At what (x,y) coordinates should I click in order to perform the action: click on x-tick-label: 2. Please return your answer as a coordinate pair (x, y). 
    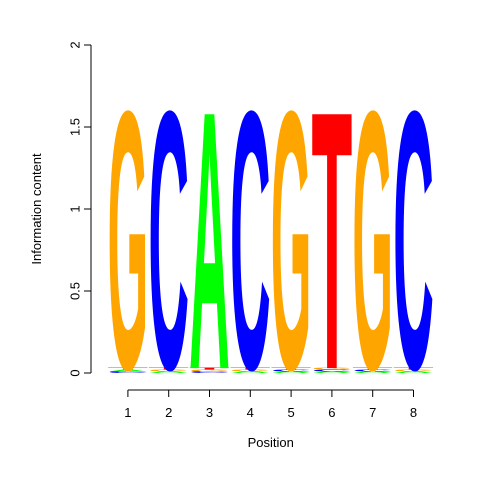
    Looking at the image, I should click on (168, 412).